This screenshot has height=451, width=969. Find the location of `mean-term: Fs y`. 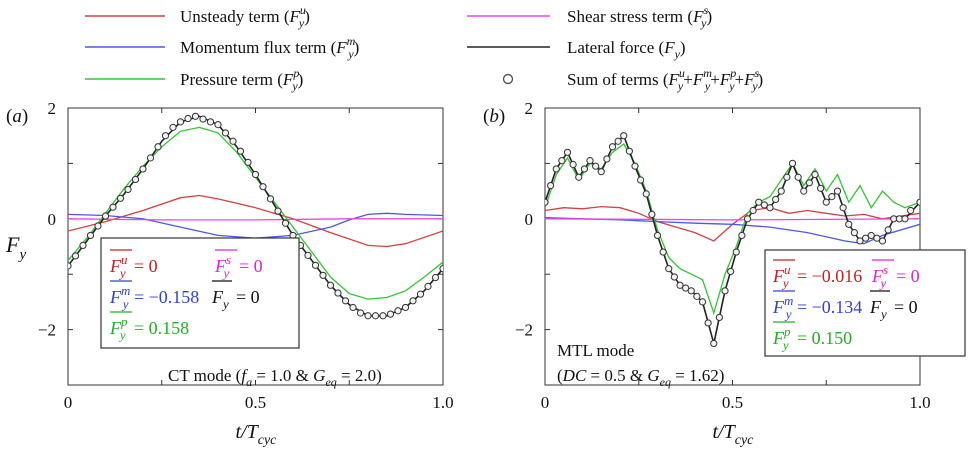

mean-term: Fs y is located at coordinates (879, 276).